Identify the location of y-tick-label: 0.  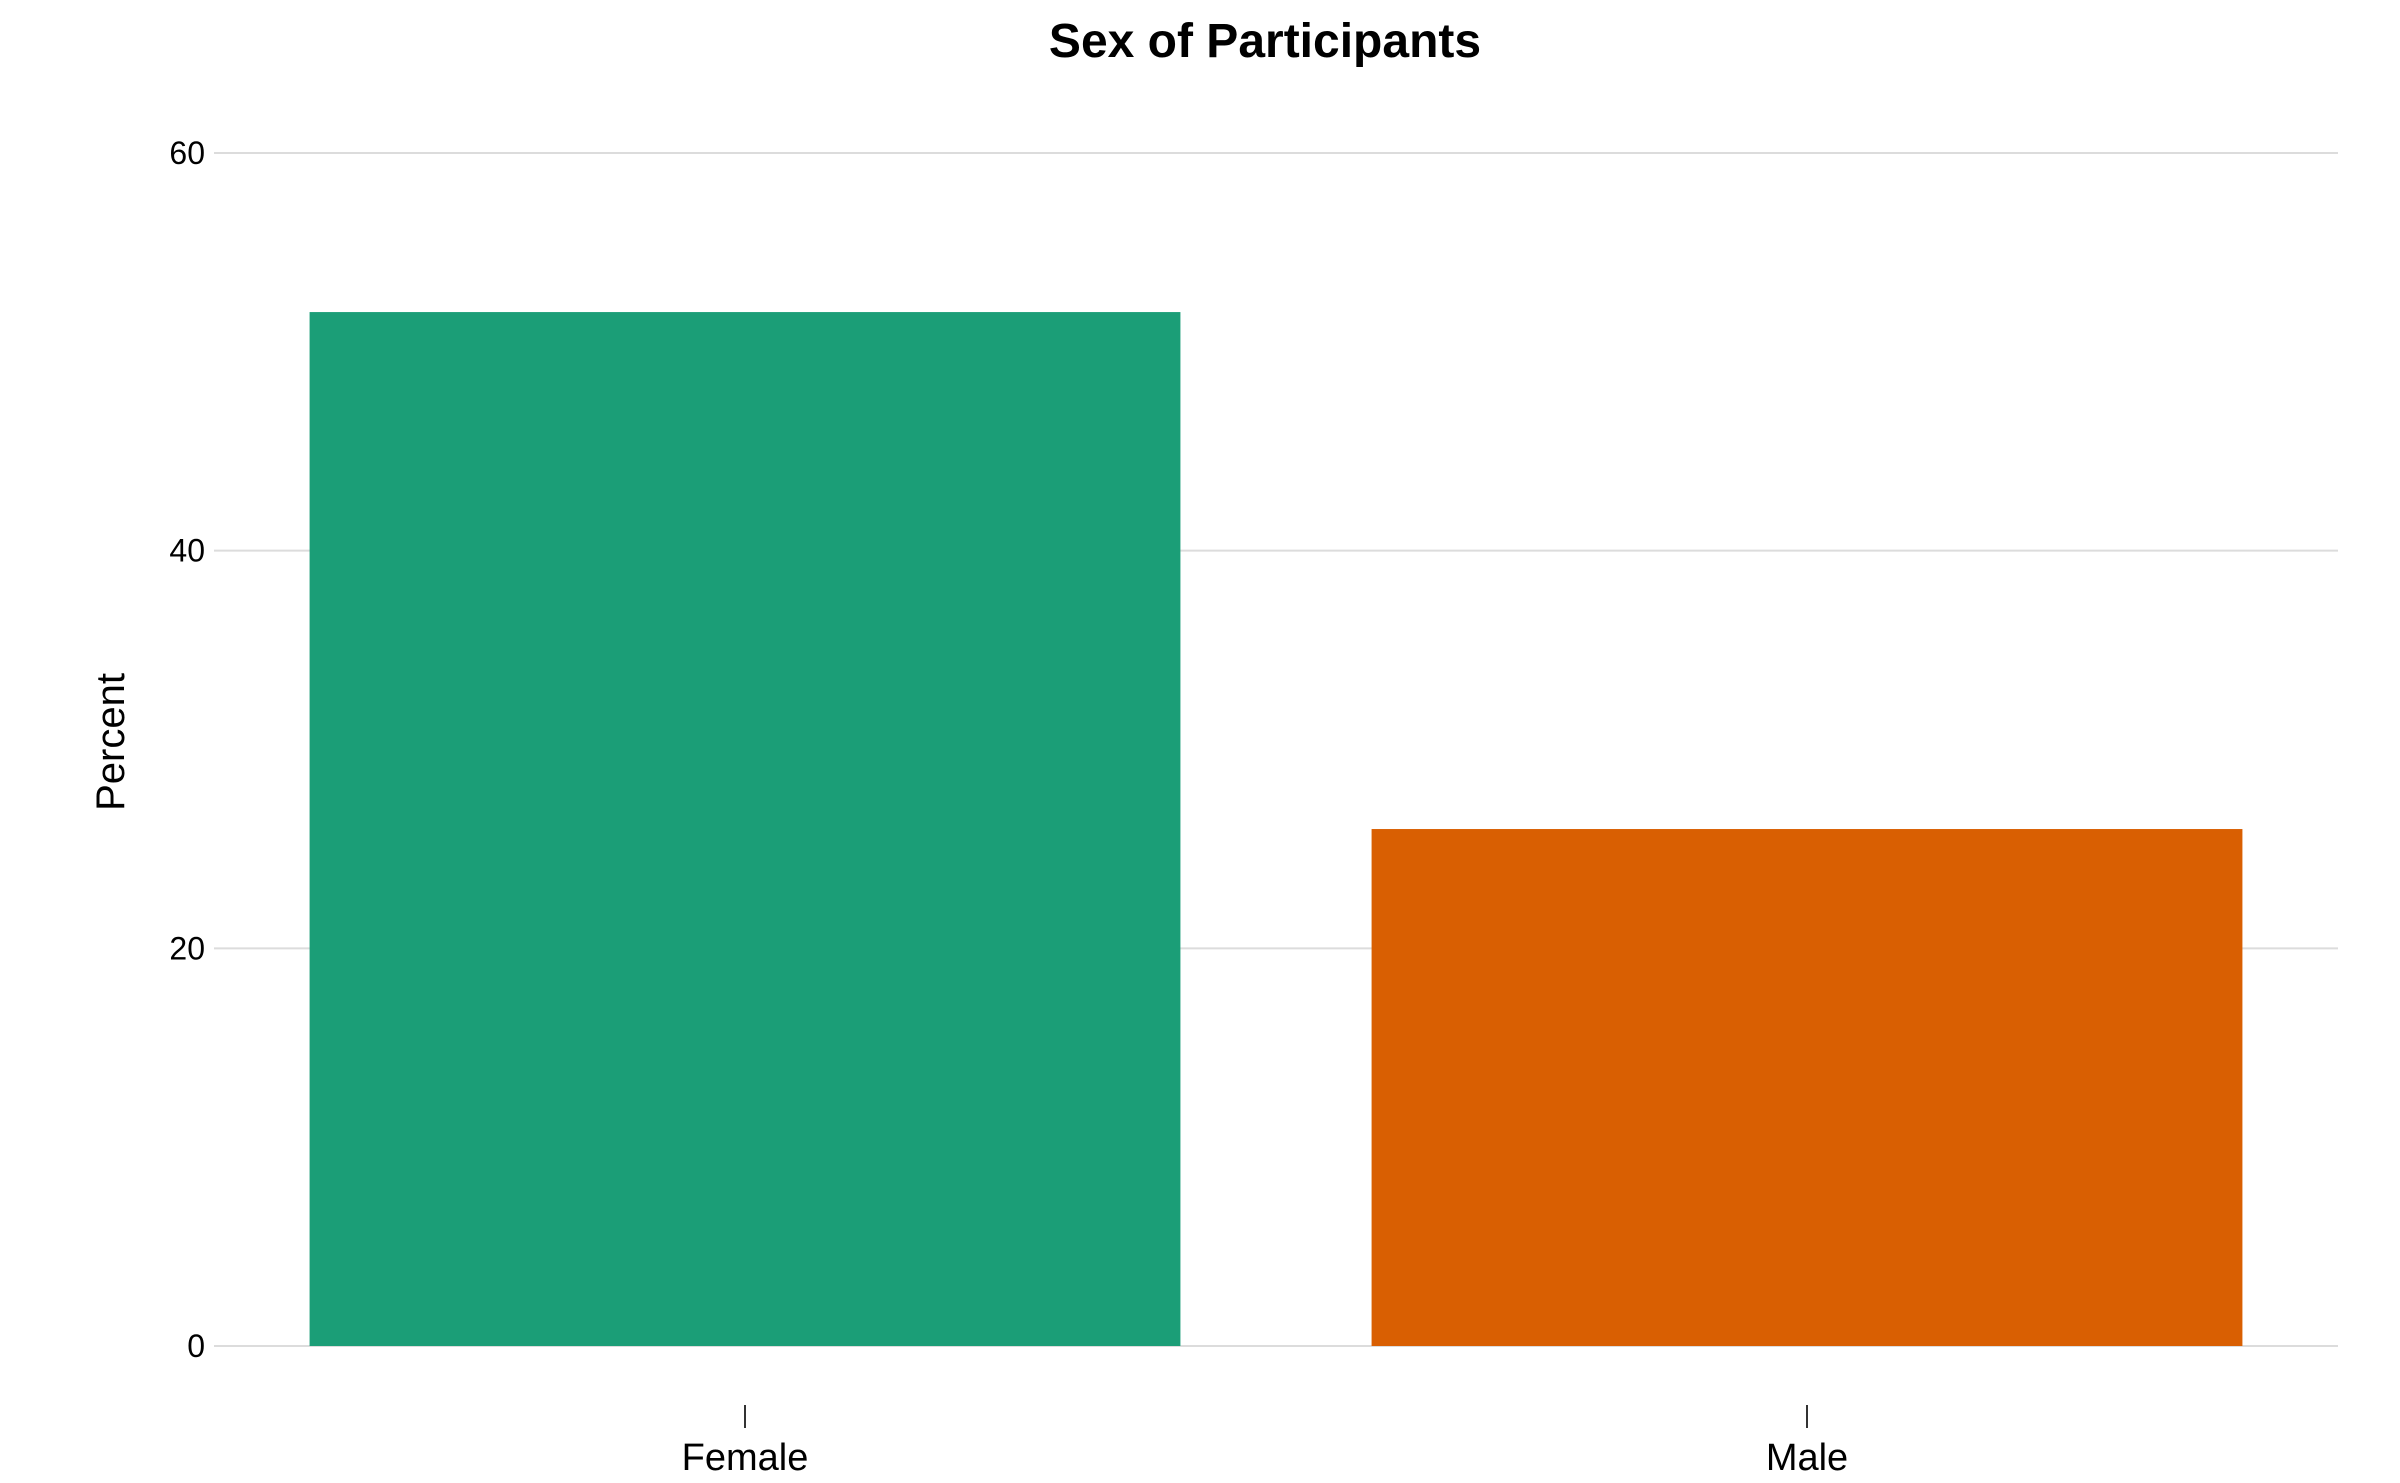
(196, 1346).